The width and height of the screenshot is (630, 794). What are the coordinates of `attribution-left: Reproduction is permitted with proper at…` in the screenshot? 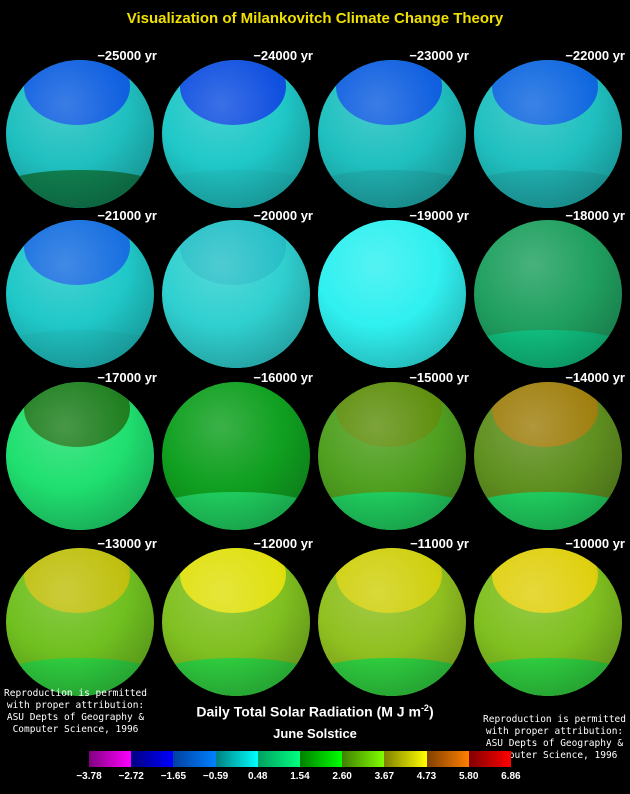 It's located at (75, 712).